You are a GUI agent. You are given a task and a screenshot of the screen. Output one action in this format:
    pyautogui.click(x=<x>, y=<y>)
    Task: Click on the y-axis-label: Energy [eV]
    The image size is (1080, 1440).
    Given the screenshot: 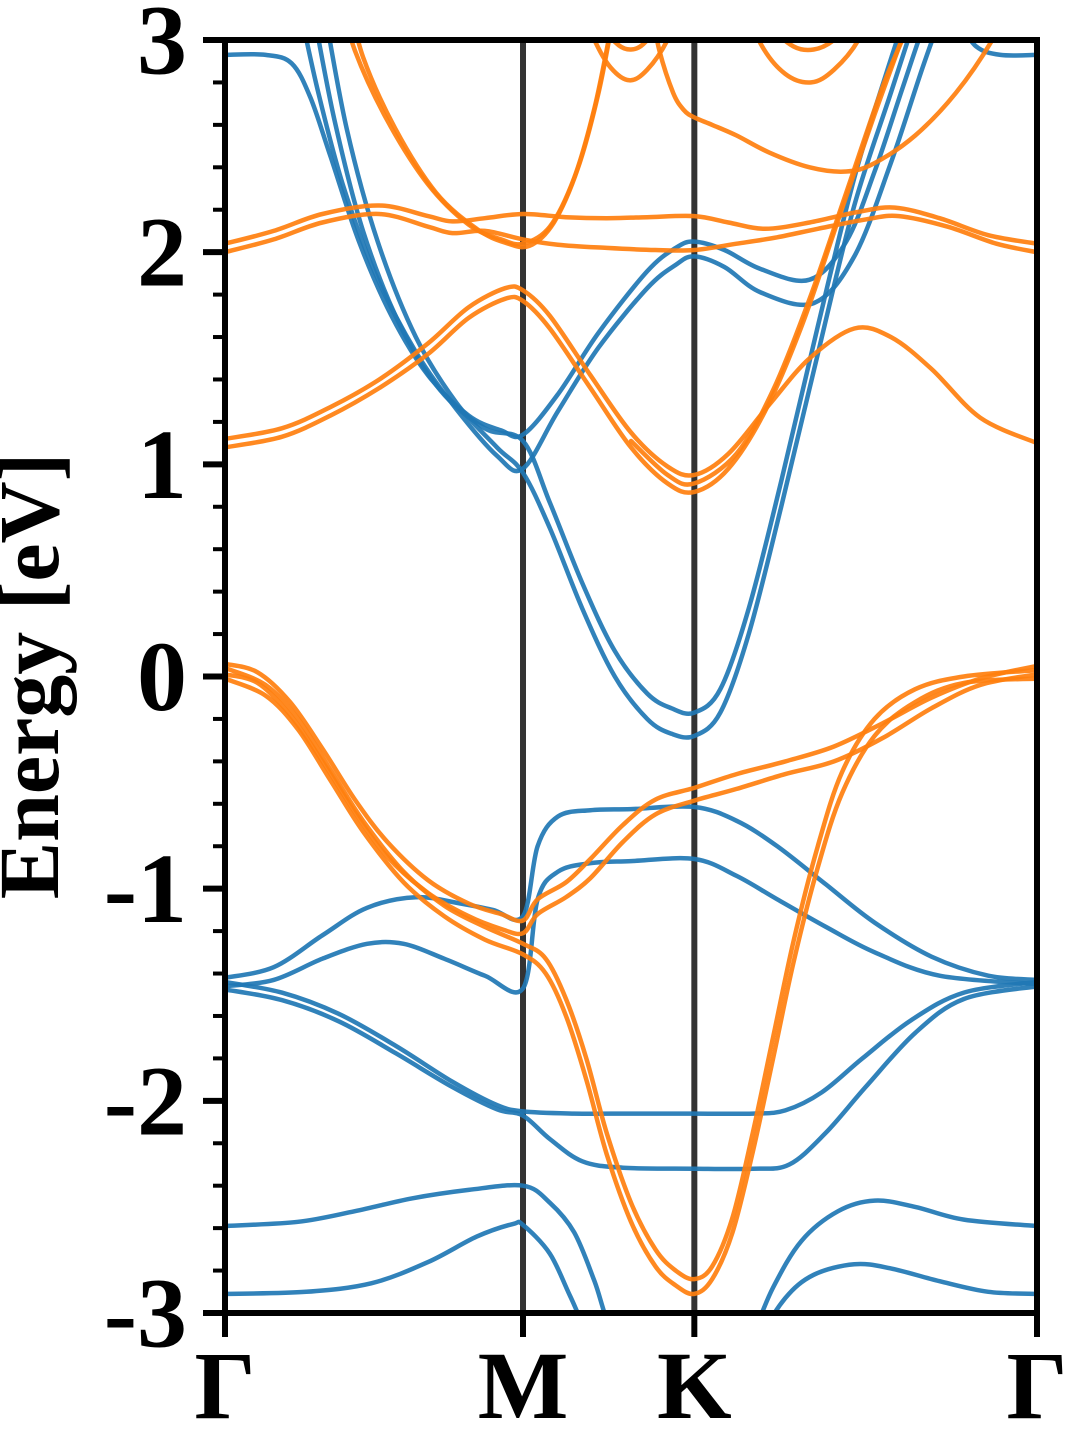 What is the action you would take?
    pyautogui.click(x=38, y=676)
    